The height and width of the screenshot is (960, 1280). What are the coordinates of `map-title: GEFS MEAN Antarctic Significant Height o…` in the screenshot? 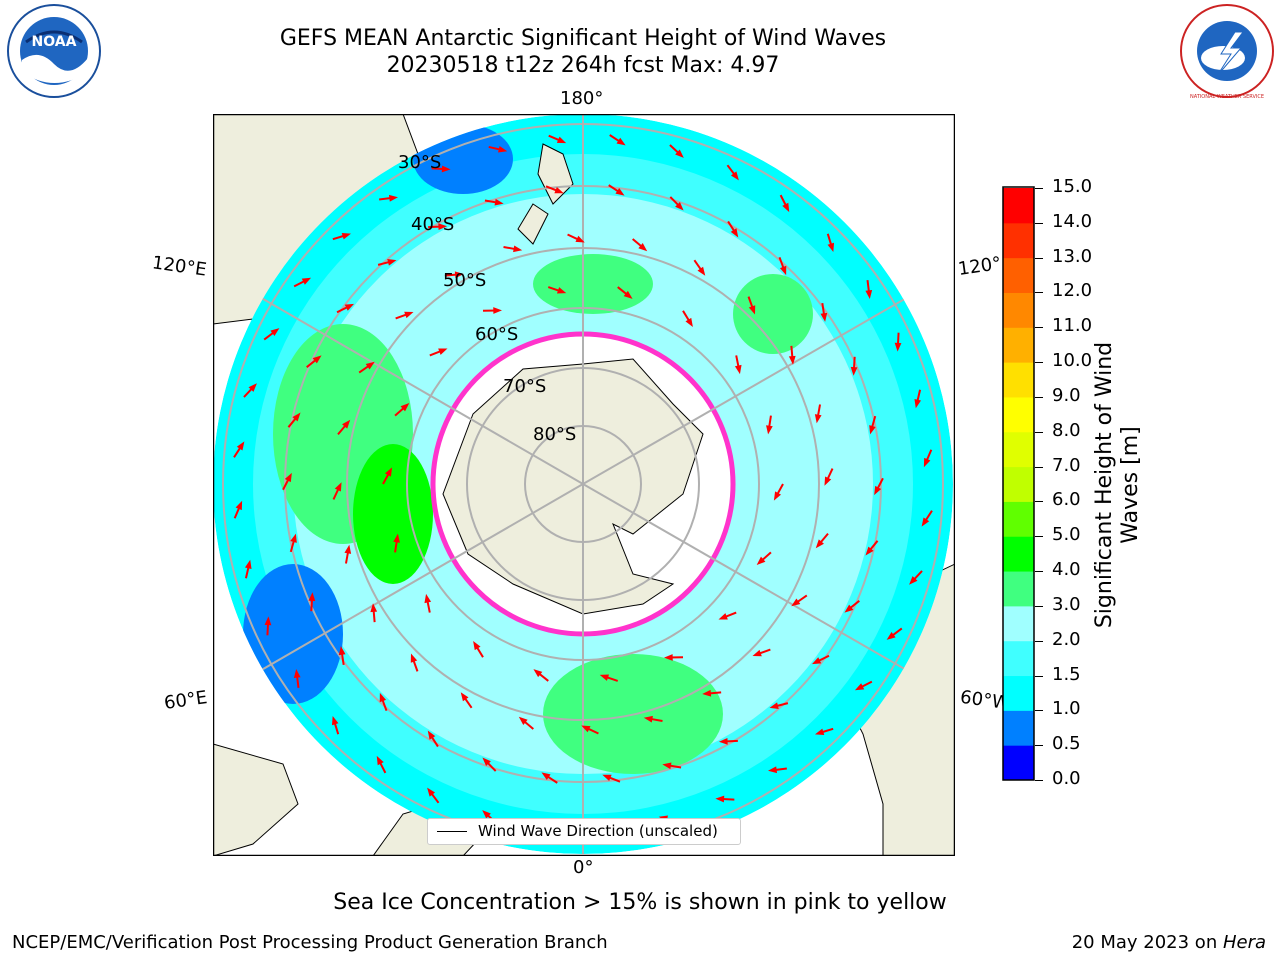 It's located at (583, 38).